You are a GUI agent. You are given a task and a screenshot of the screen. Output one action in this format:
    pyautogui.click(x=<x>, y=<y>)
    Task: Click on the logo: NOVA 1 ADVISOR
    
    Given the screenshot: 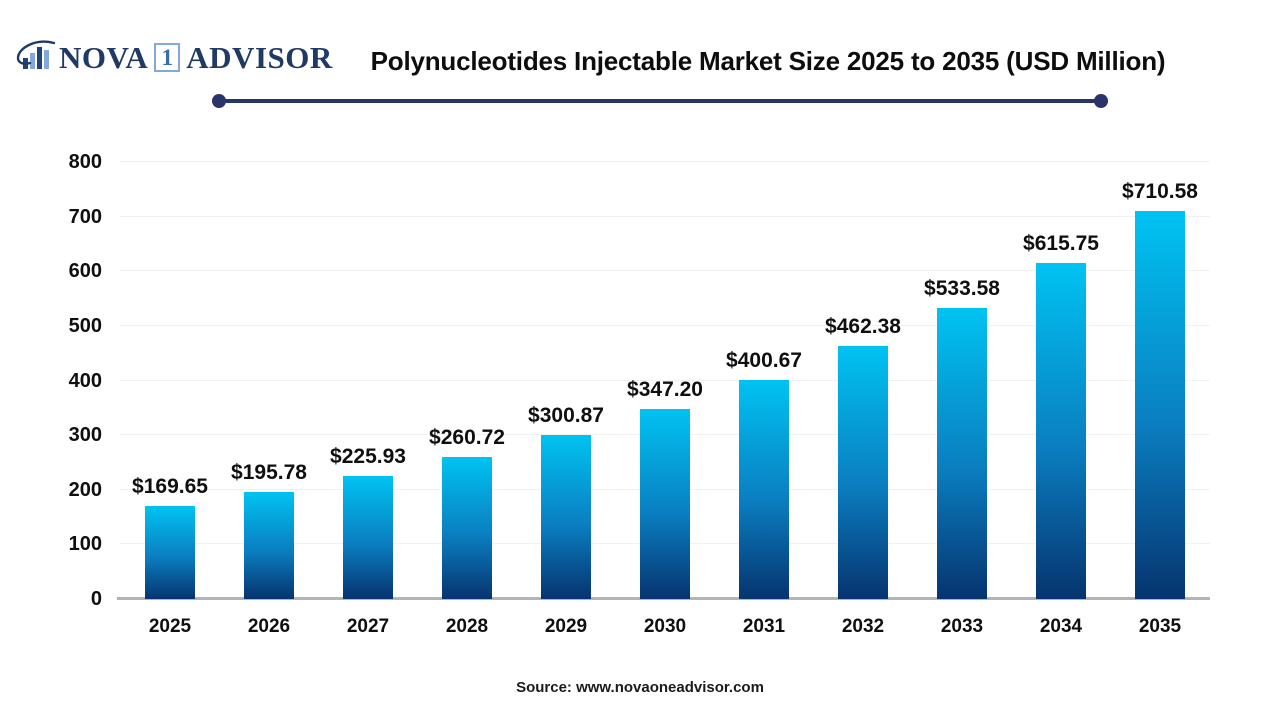 What is the action you would take?
    pyautogui.click(x=174, y=57)
    